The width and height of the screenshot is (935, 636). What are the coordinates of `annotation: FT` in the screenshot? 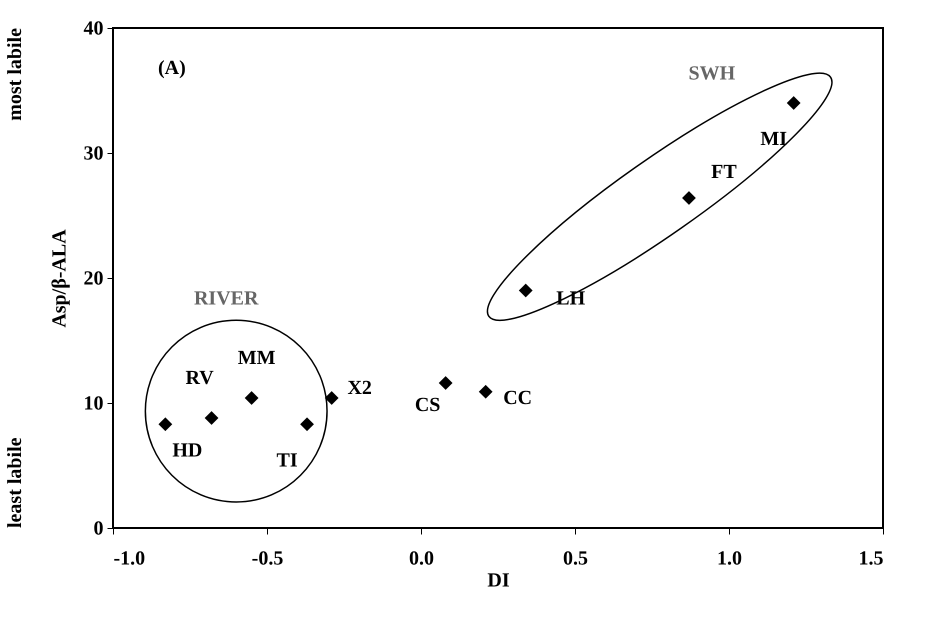 It's located at (724, 172).